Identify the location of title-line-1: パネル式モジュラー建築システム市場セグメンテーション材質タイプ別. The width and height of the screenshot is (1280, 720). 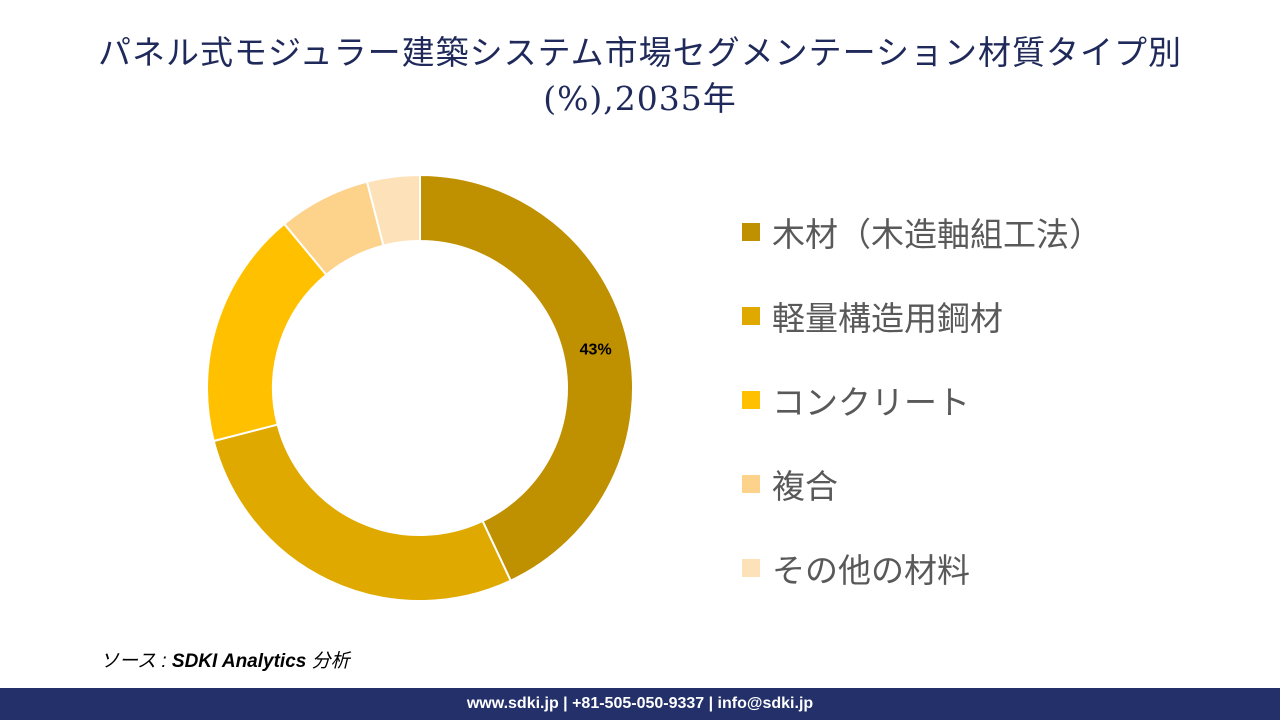
(640, 52).